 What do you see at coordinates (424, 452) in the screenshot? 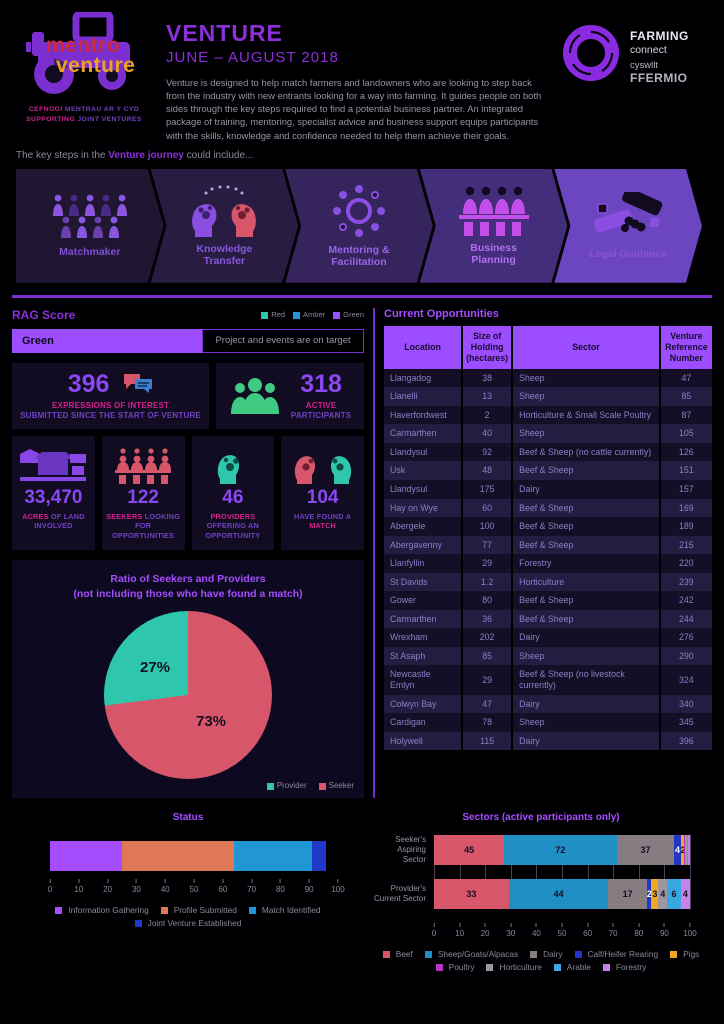
I see `table-cell: Llandysul` at bounding box center [424, 452].